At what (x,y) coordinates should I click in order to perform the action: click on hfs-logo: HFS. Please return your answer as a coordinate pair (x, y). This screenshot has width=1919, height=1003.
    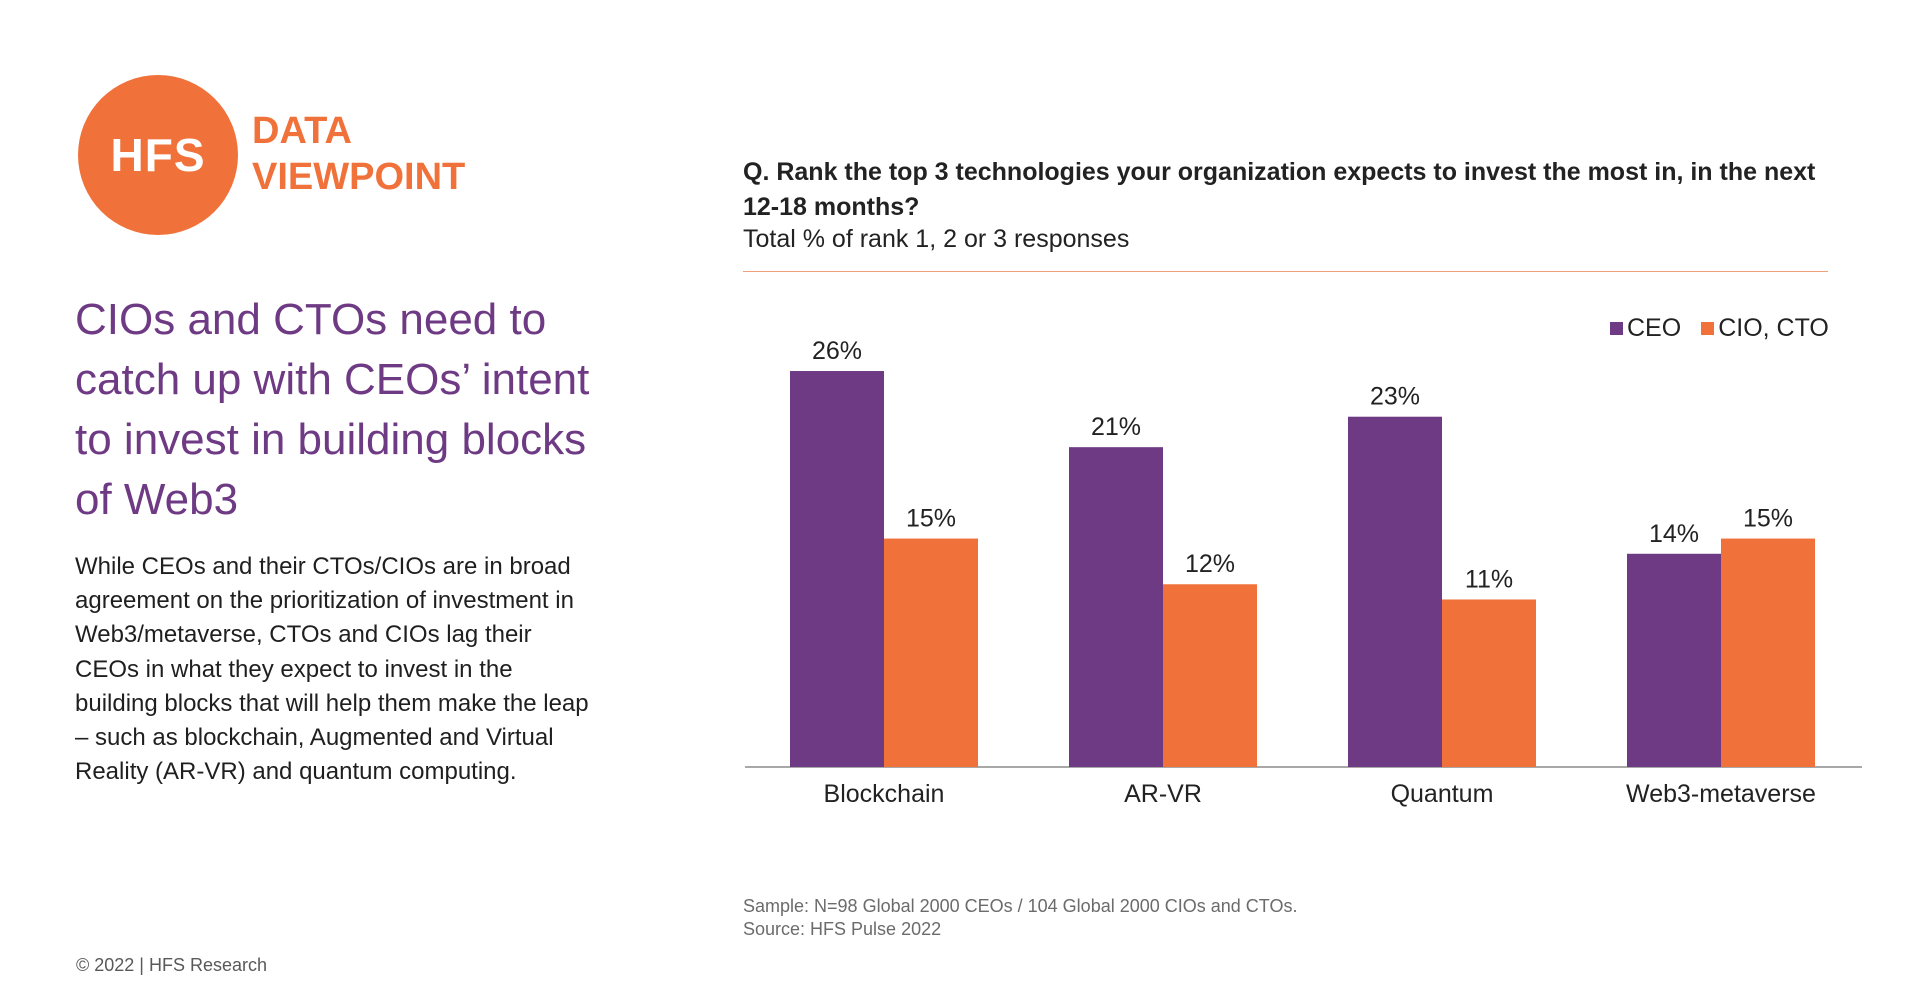
    Looking at the image, I should click on (158, 155).